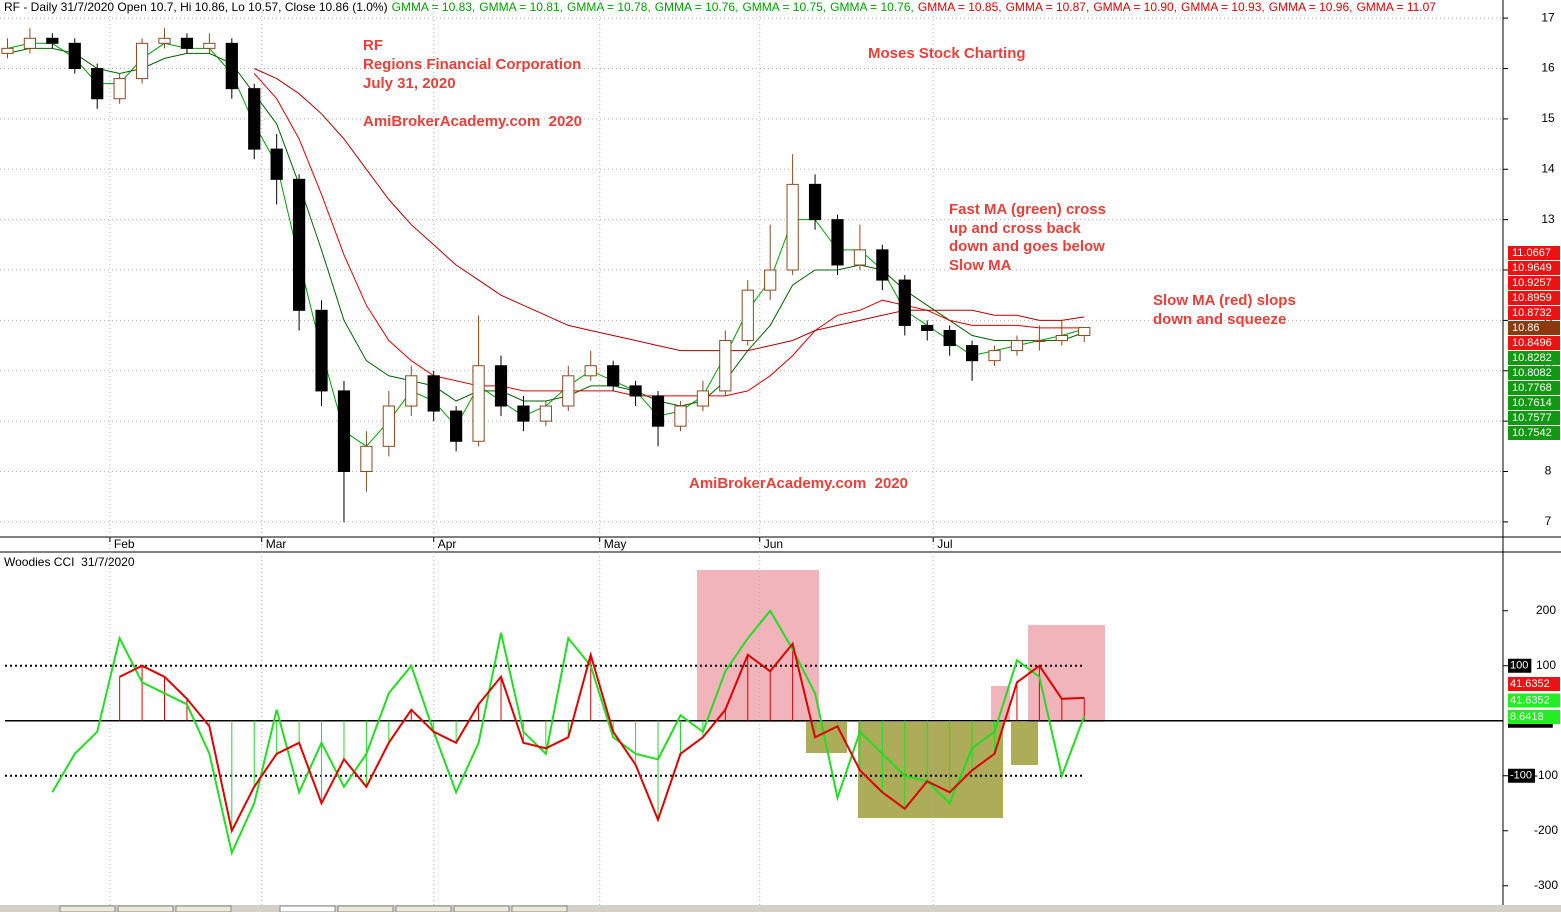 This screenshot has width=1561, height=912. I want to click on x-tick-label: Jul, so click(944, 544).